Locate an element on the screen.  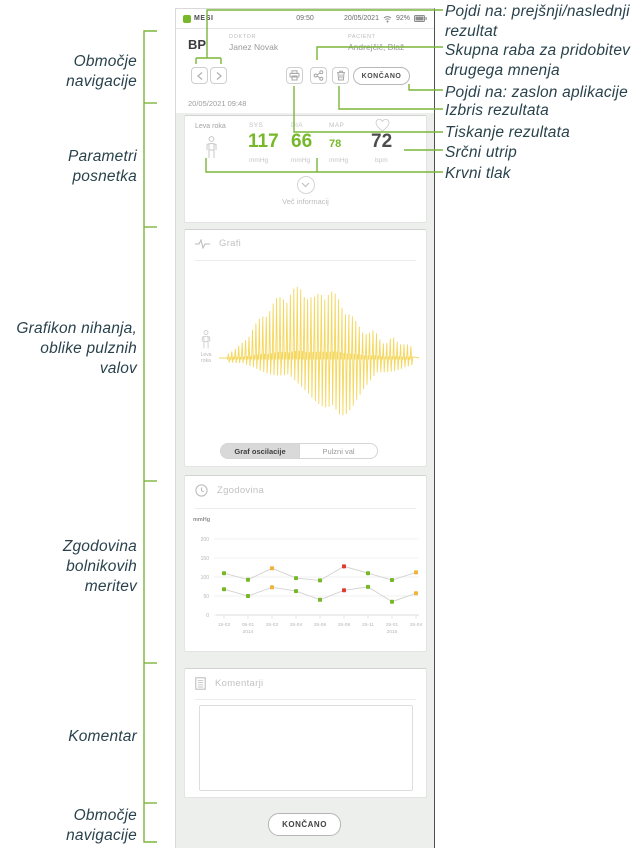
clock-icon is located at coordinates (201, 490).